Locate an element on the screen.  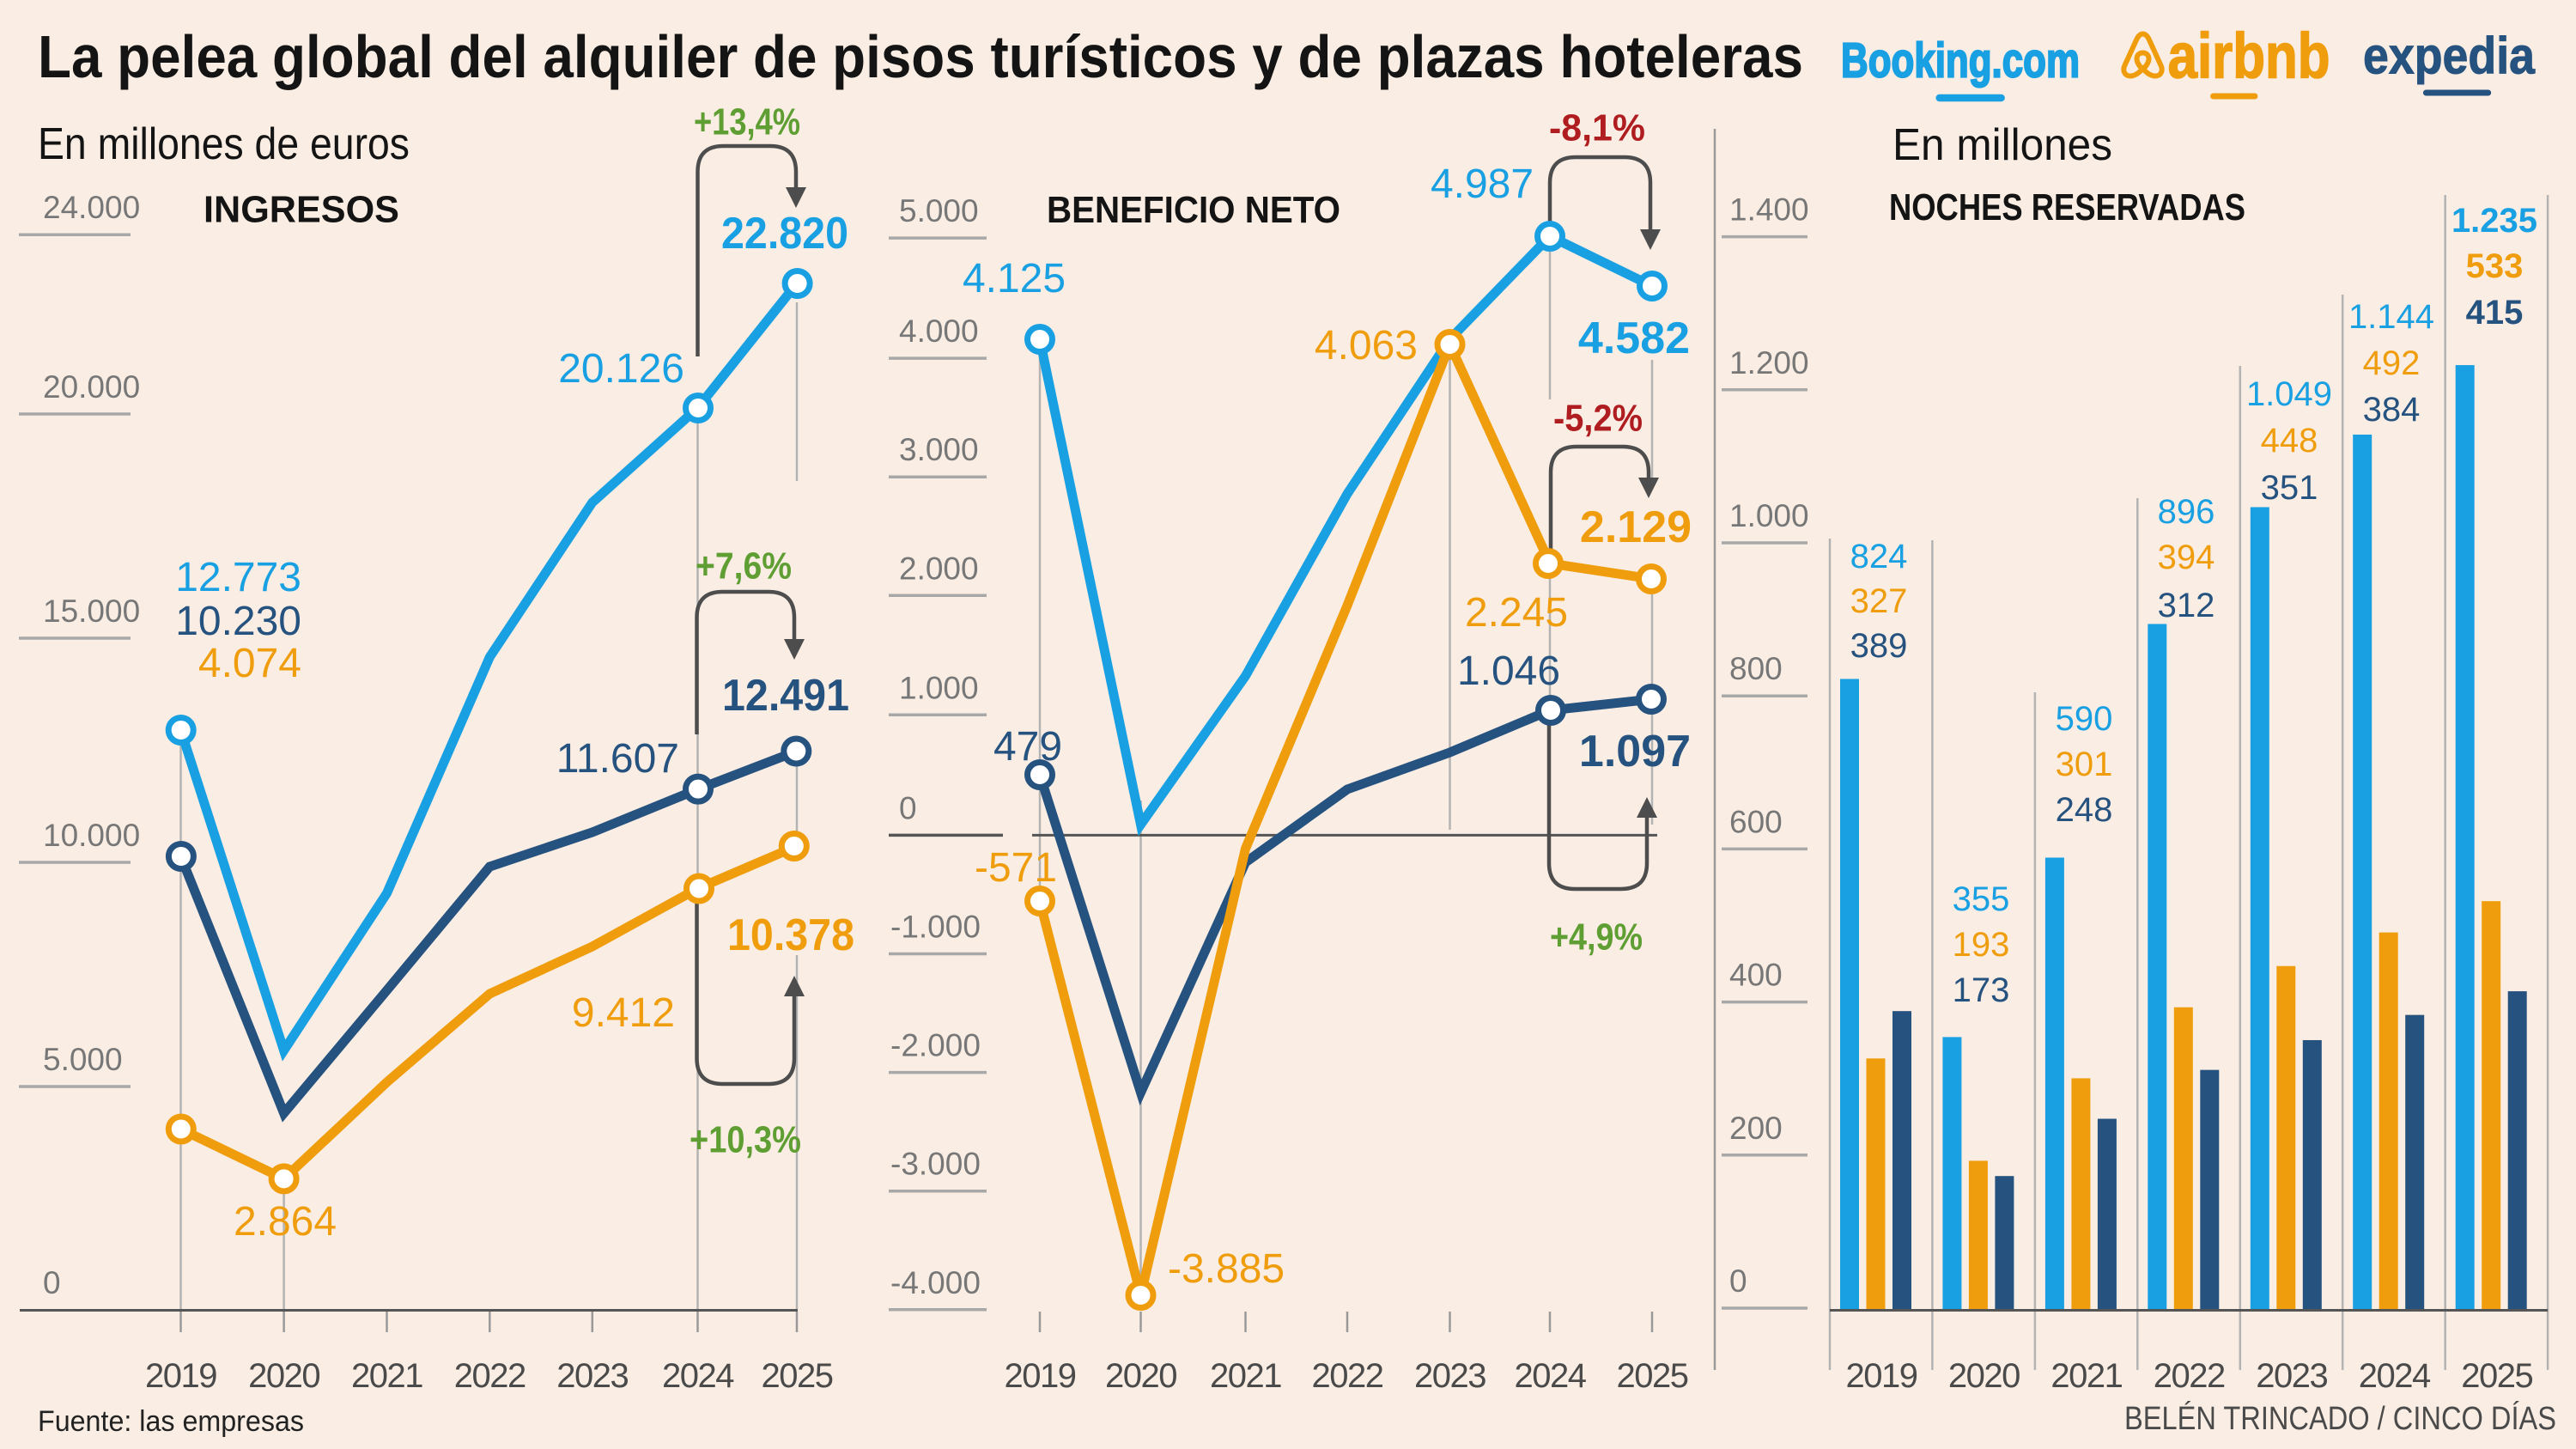
svg-text: 20.126 is located at coordinates (621, 369).